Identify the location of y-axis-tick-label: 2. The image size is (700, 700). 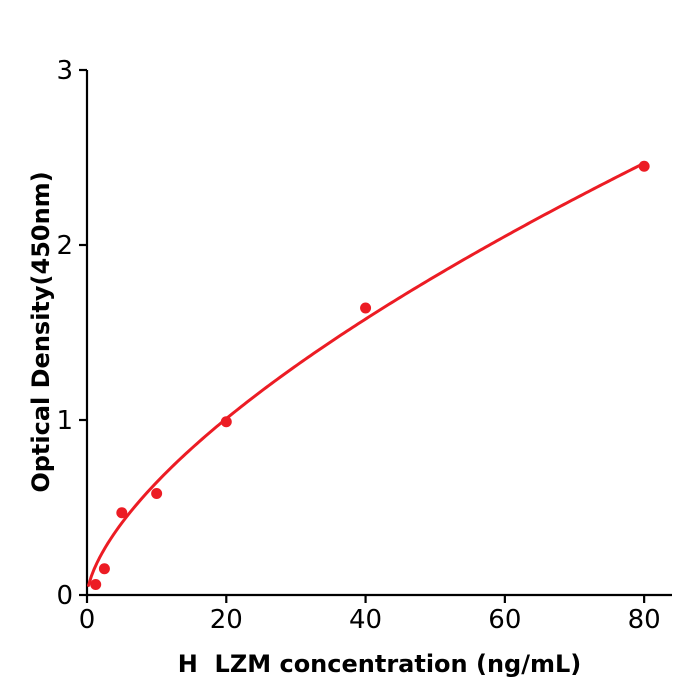
(64, 246).